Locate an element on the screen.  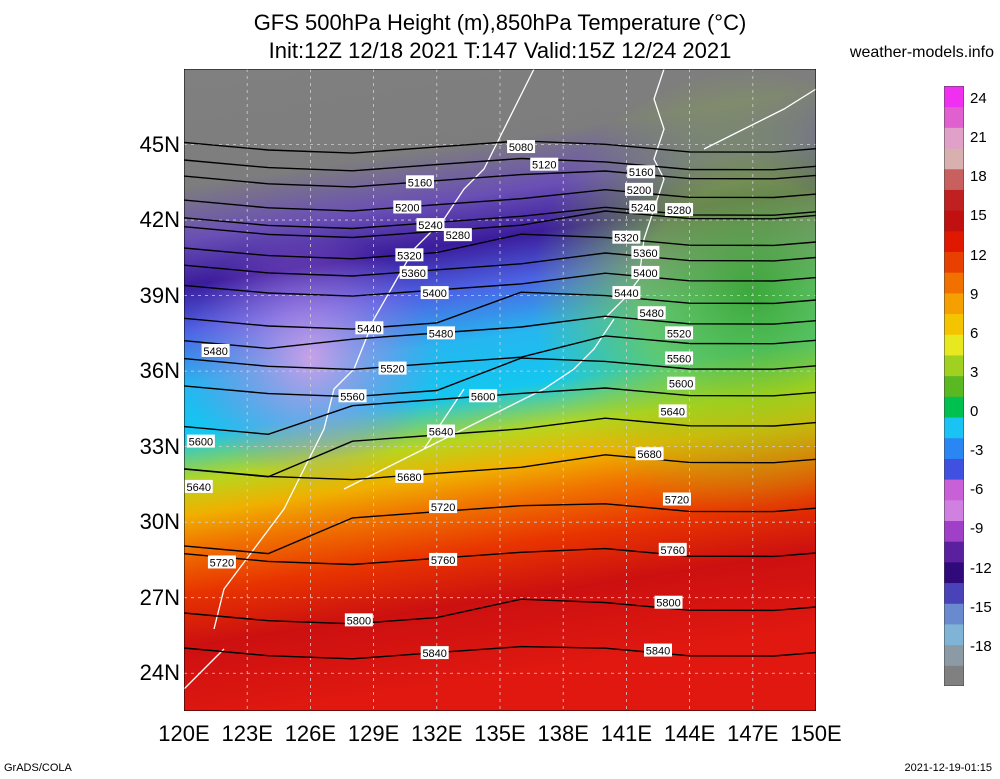
contour-label: 5440 is located at coordinates (369, 328).